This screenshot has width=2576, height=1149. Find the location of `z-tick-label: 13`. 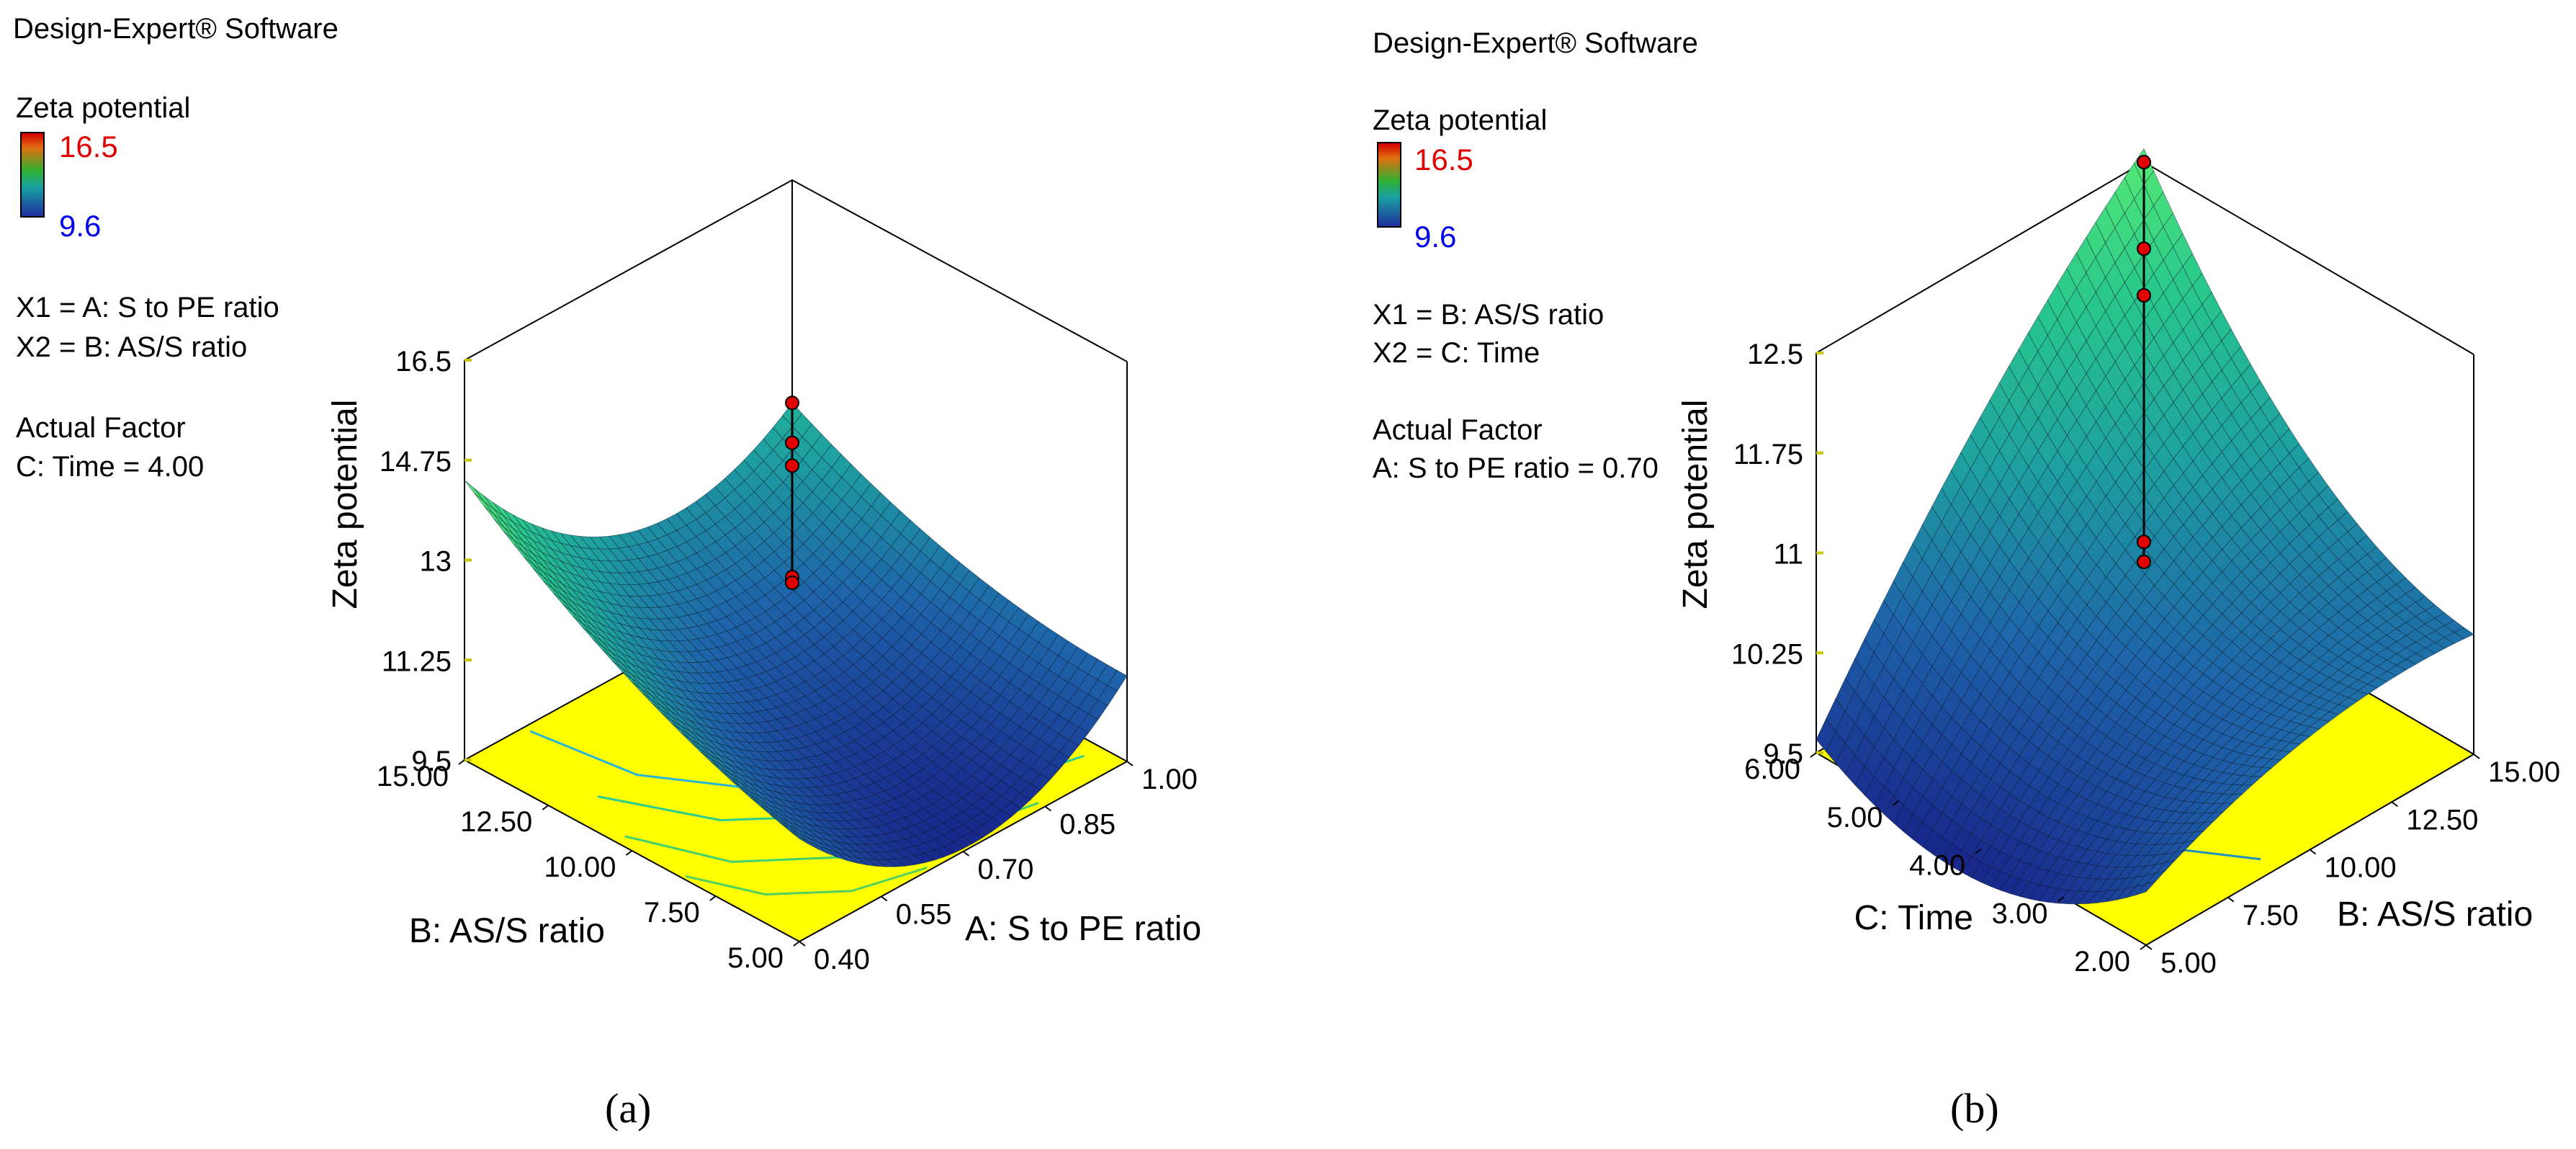

z-tick-label: 13 is located at coordinates (436, 562).